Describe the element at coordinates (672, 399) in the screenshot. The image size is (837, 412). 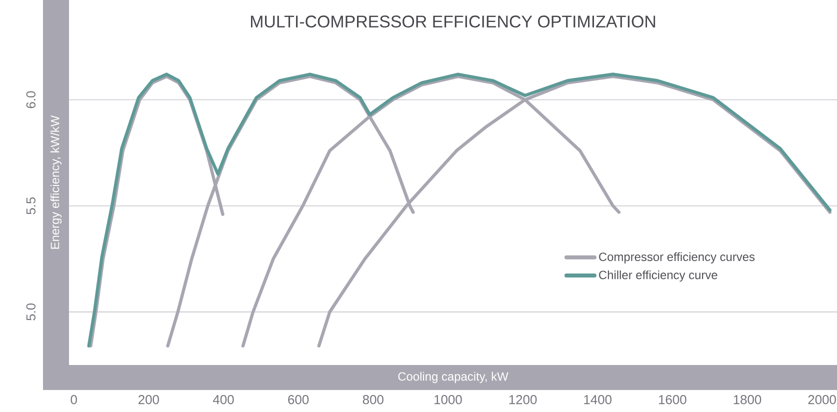
I see `x-tick-label: 1600` at that location.